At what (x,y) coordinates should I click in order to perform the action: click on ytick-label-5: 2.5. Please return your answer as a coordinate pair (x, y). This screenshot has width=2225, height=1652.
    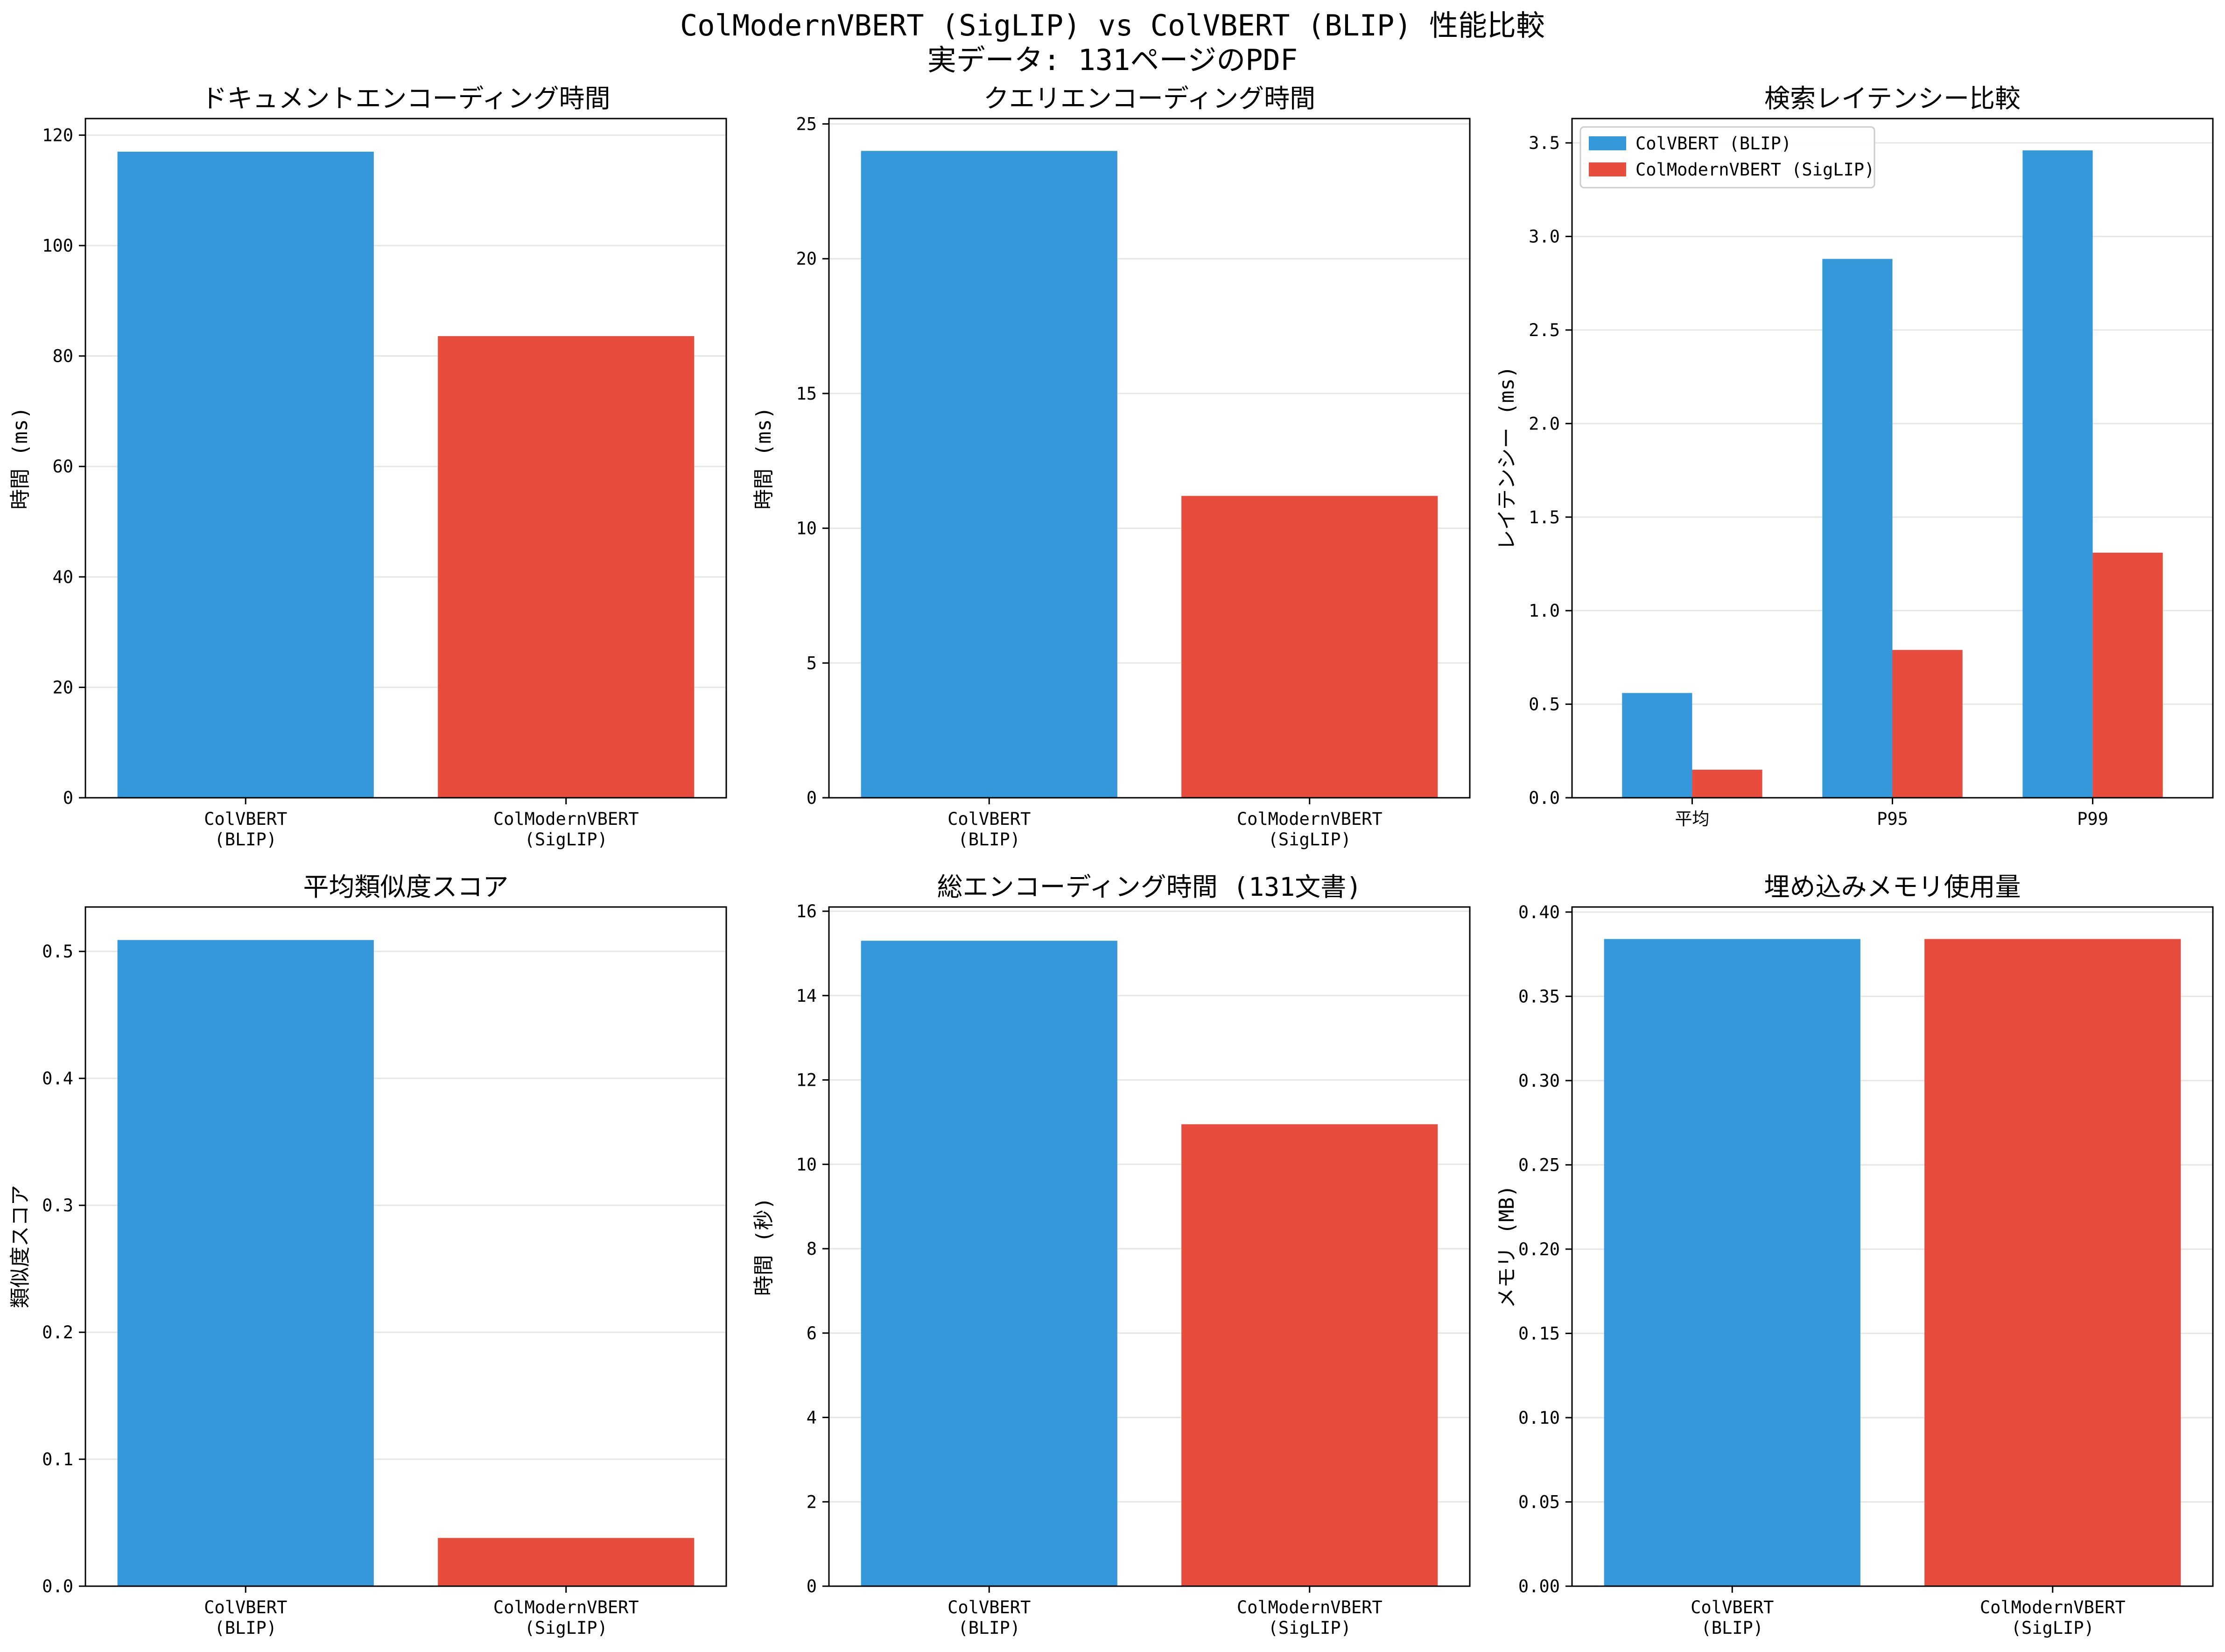
    Looking at the image, I should click on (1544, 330).